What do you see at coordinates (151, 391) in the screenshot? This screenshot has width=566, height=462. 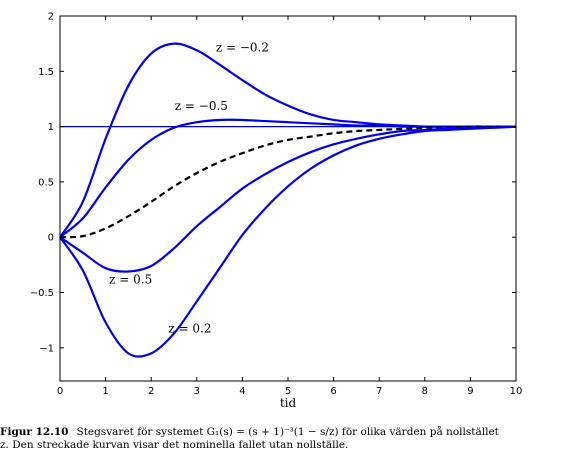 I see `x-tick-label: 2` at bounding box center [151, 391].